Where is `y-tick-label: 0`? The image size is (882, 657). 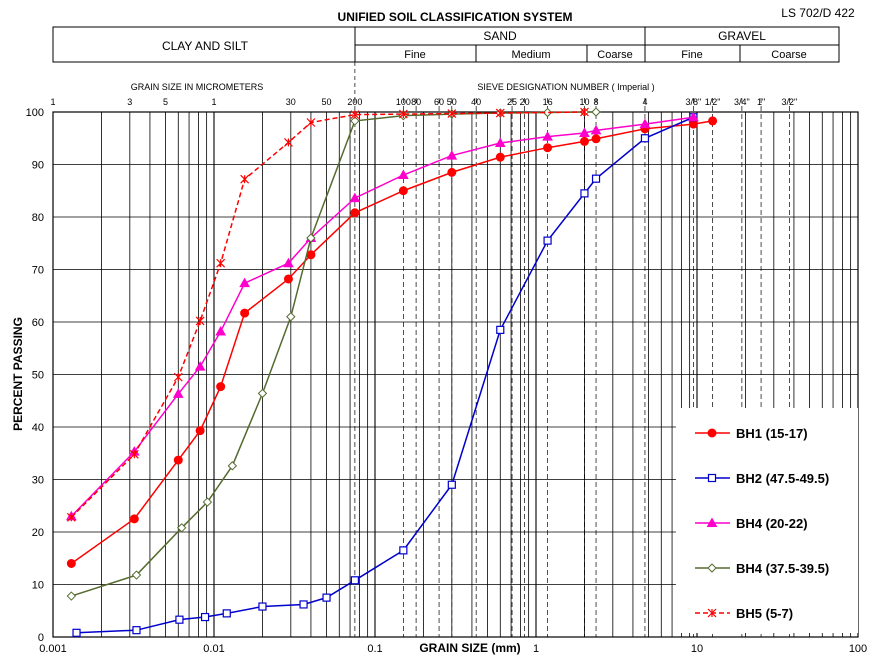
y-tick-label: 0 is located at coordinates (41, 638).